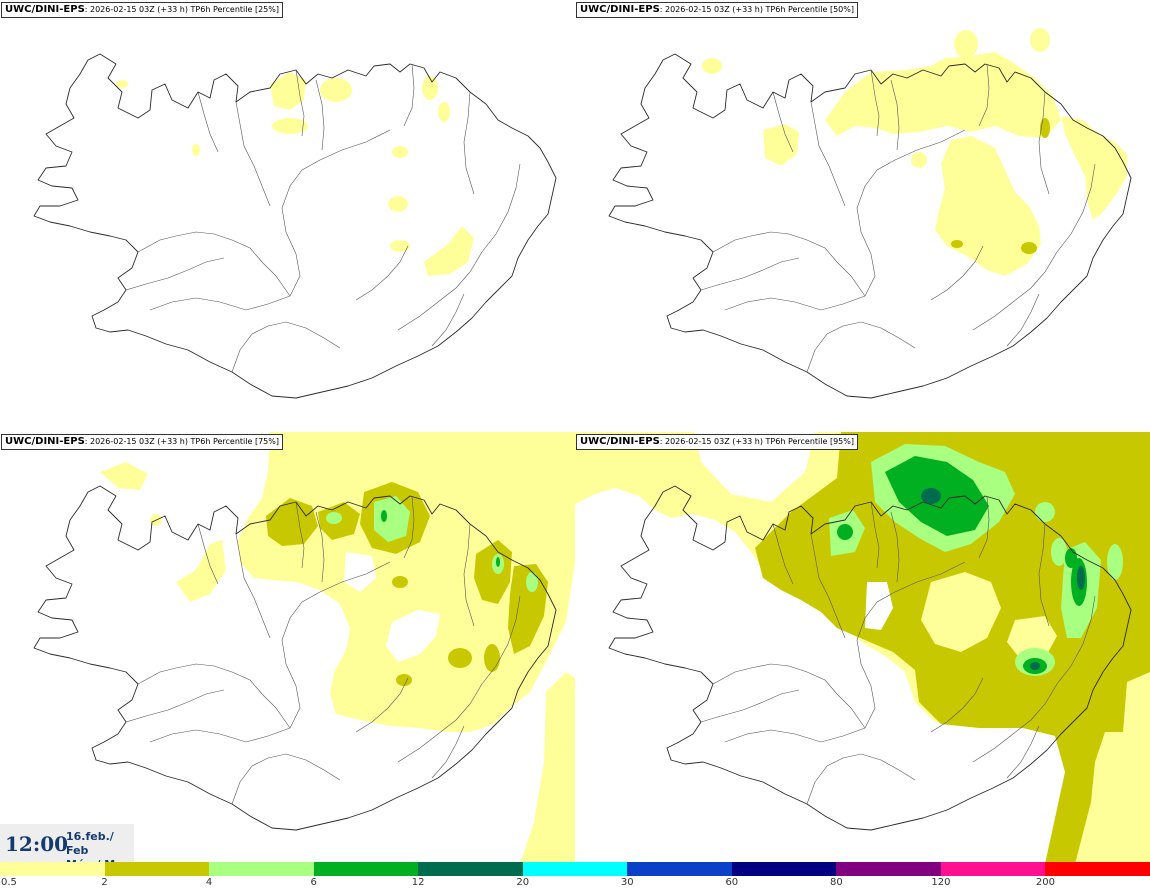  What do you see at coordinates (836, 882) in the screenshot?
I see `legend-tick-label: 80` at bounding box center [836, 882].